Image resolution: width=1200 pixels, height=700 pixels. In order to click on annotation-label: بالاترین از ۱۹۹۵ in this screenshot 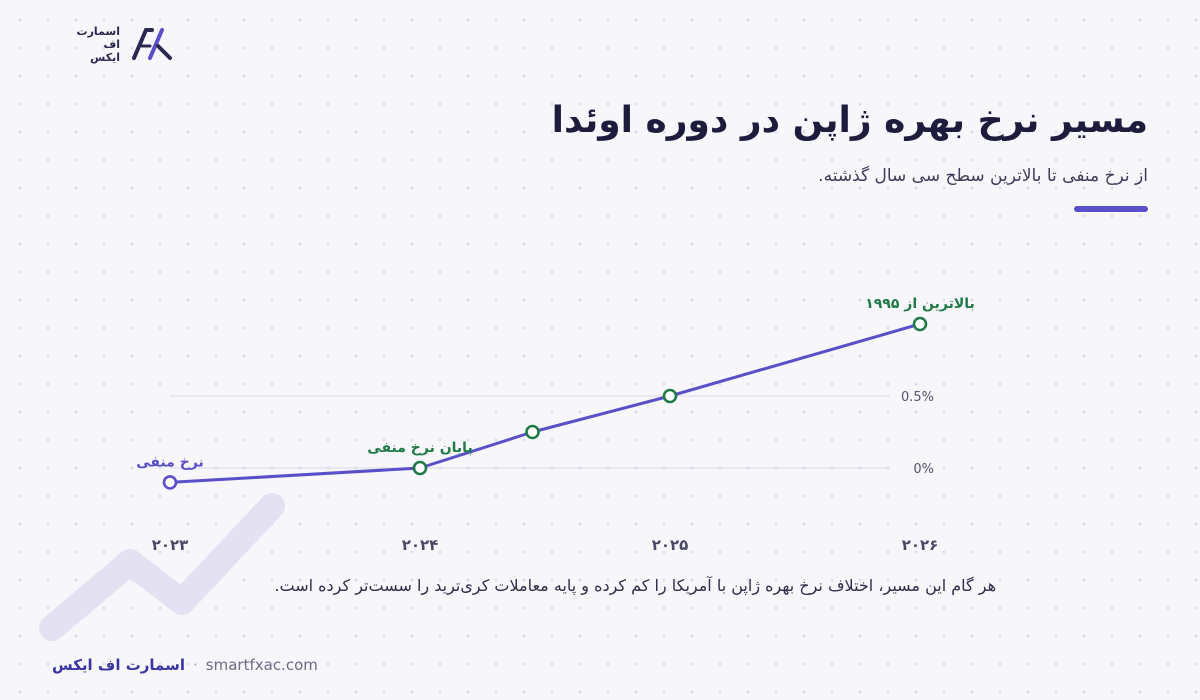, I will do `click(920, 304)`.